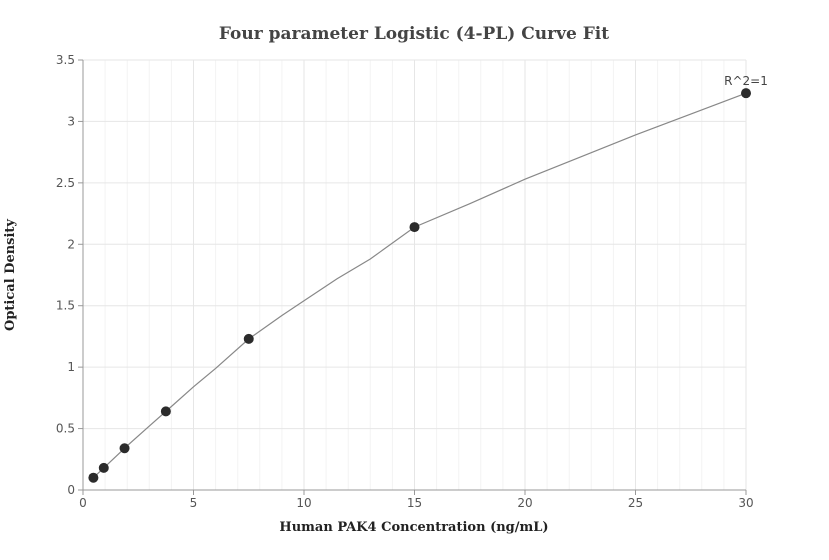  I want to click on x-tick-label: 0, so click(83, 503).